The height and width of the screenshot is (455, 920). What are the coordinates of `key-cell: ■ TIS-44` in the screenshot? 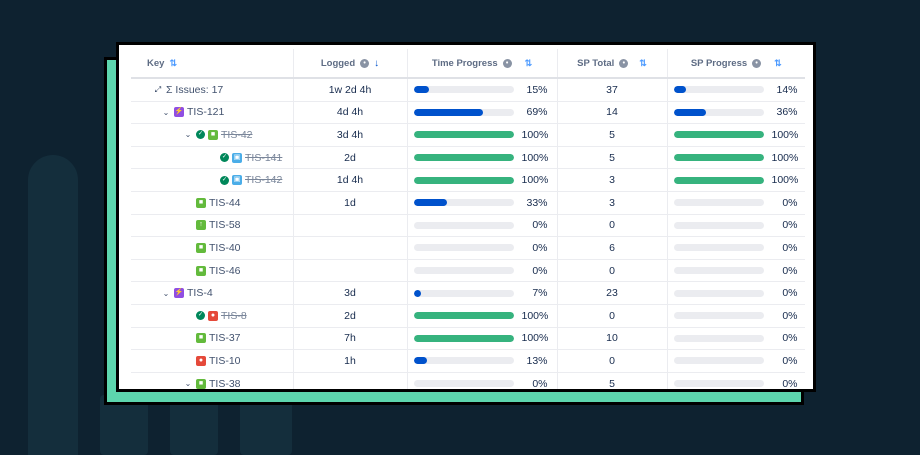 It's located at (212, 203).